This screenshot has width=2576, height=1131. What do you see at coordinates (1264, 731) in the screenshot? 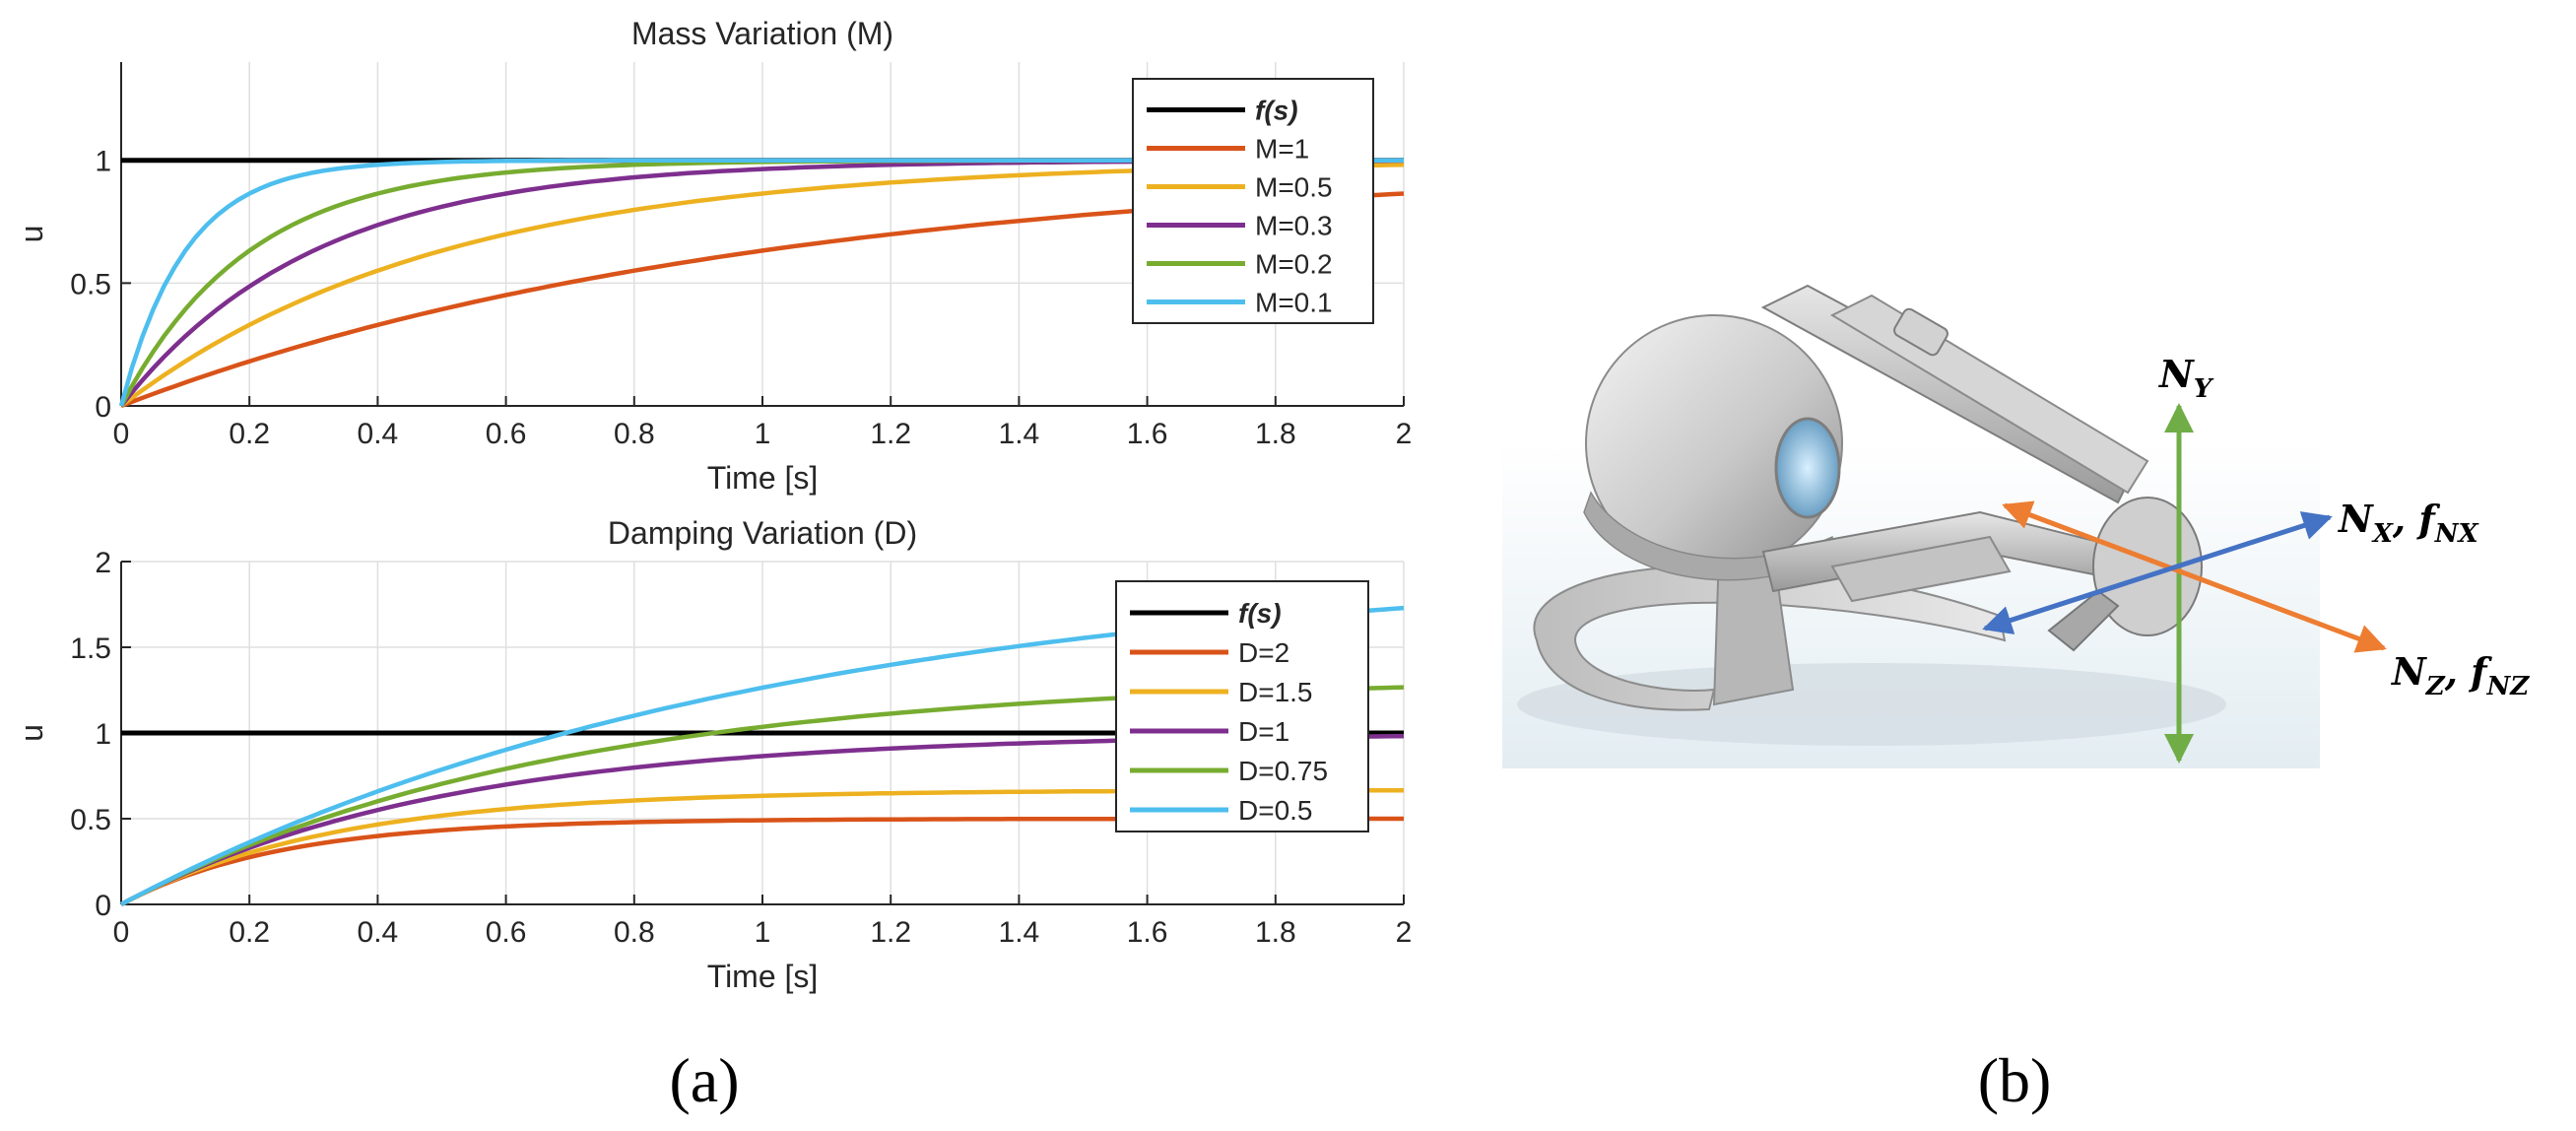
I see `legend-entry: D=1` at bounding box center [1264, 731].